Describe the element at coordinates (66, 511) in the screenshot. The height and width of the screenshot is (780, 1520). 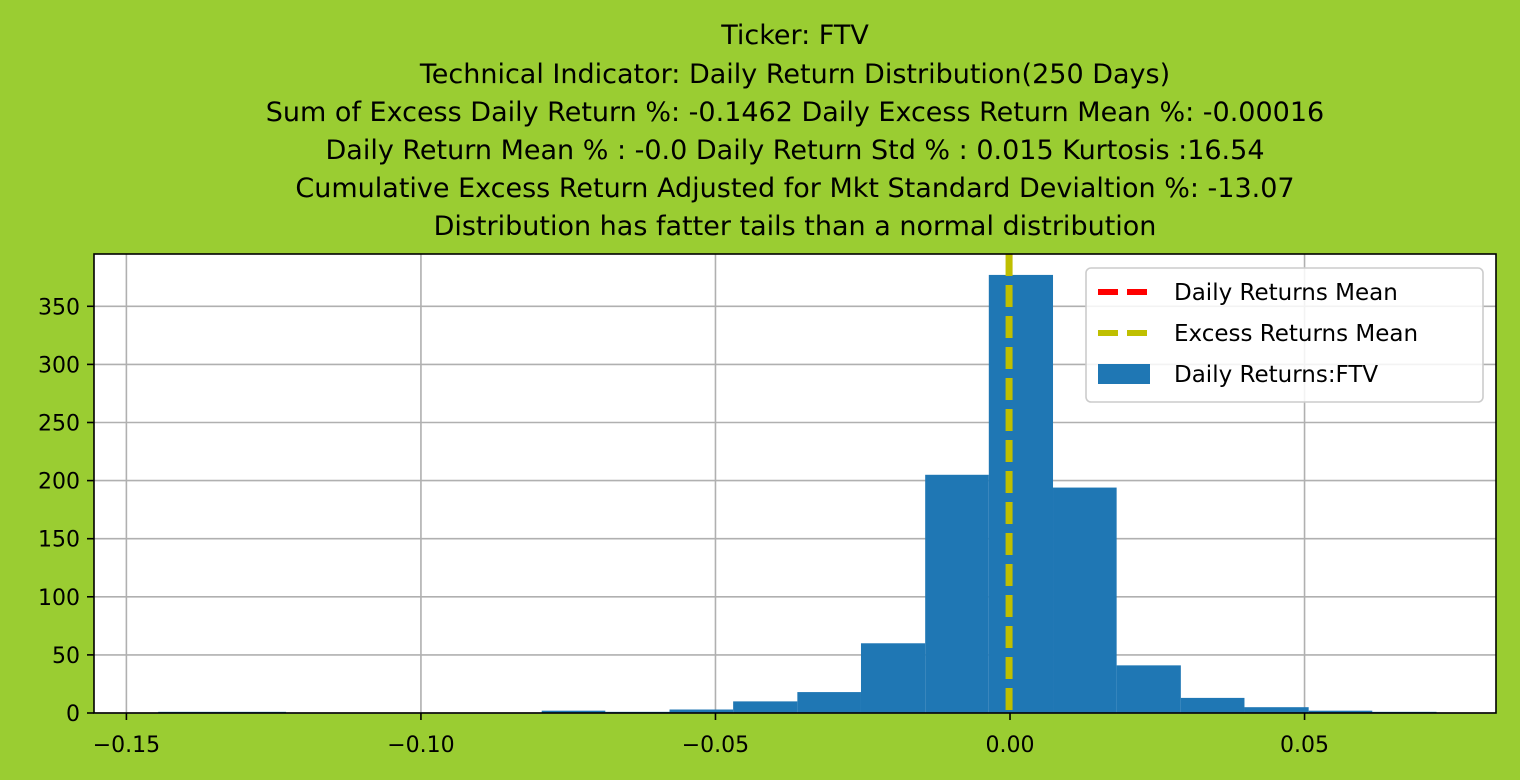
I see `y-axis: 0 50 100 150 200 250 300 350` at that location.